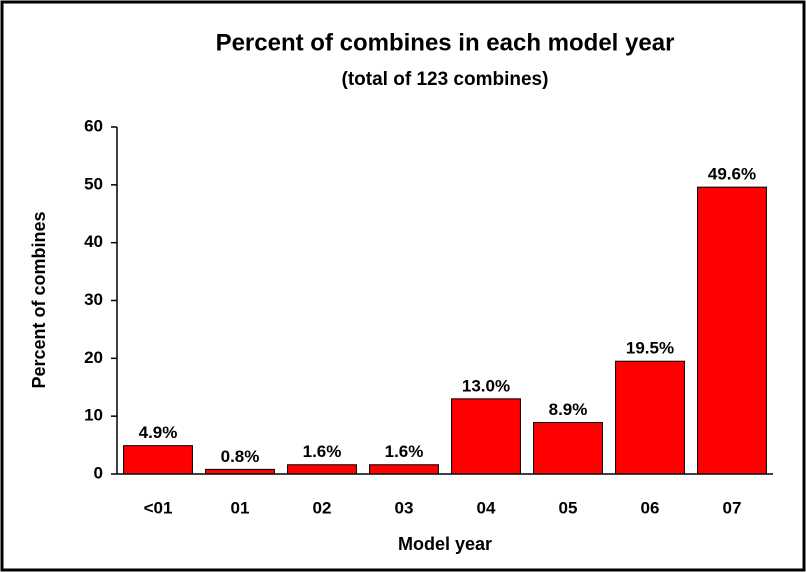 This screenshot has width=806, height=572. I want to click on x-tick-label: 05, so click(568, 507).